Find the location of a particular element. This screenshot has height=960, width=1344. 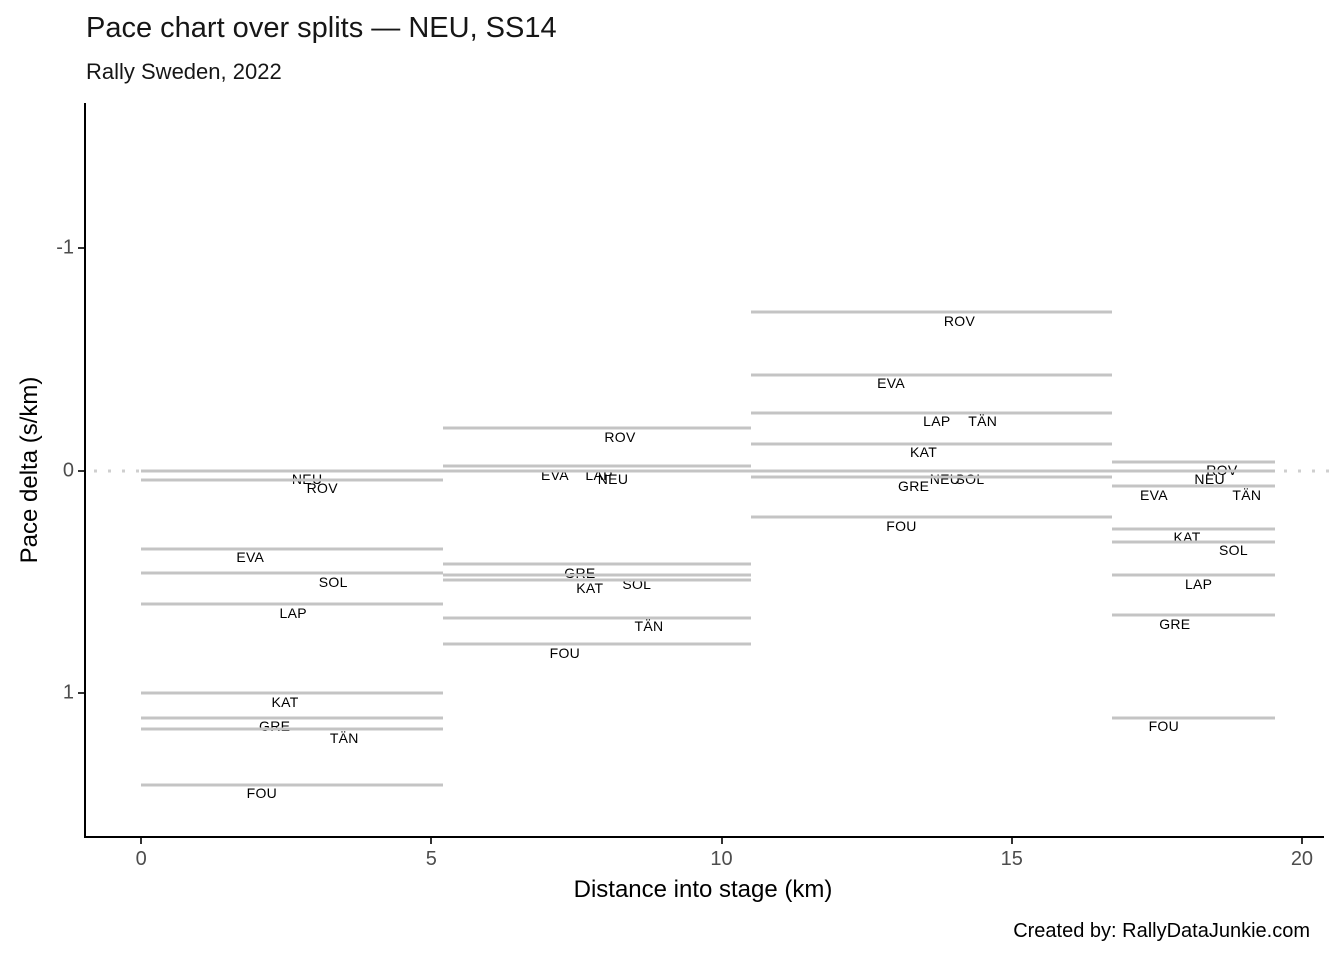

x-tick-label: 15 is located at coordinates (1011, 859).